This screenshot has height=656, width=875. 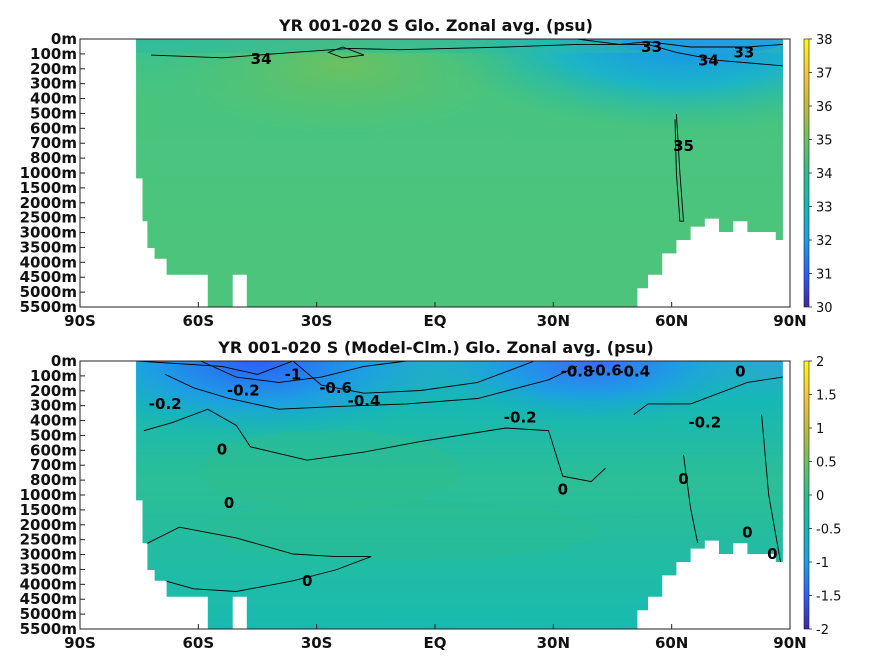 I want to click on x-tick-label: 90N, so click(x=789, y=321).